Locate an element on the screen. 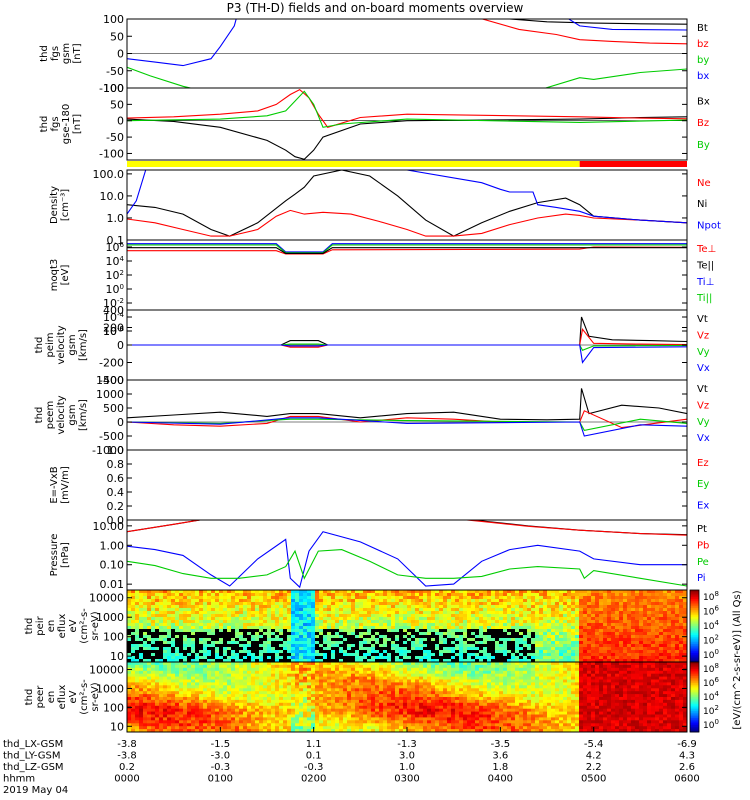  y-tick-label: 50 is located at coordinates (117, 104).